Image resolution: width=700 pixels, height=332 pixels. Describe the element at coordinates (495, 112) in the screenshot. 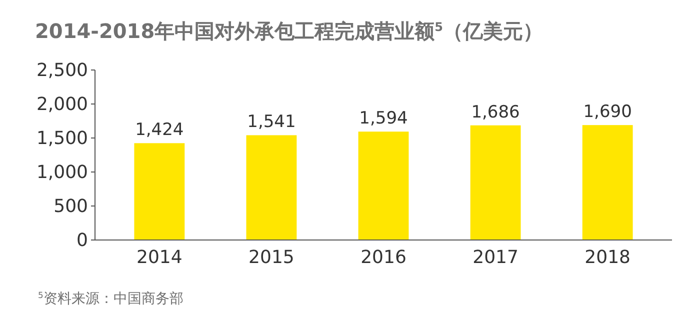

I see `data-label: 1,686` at that location.